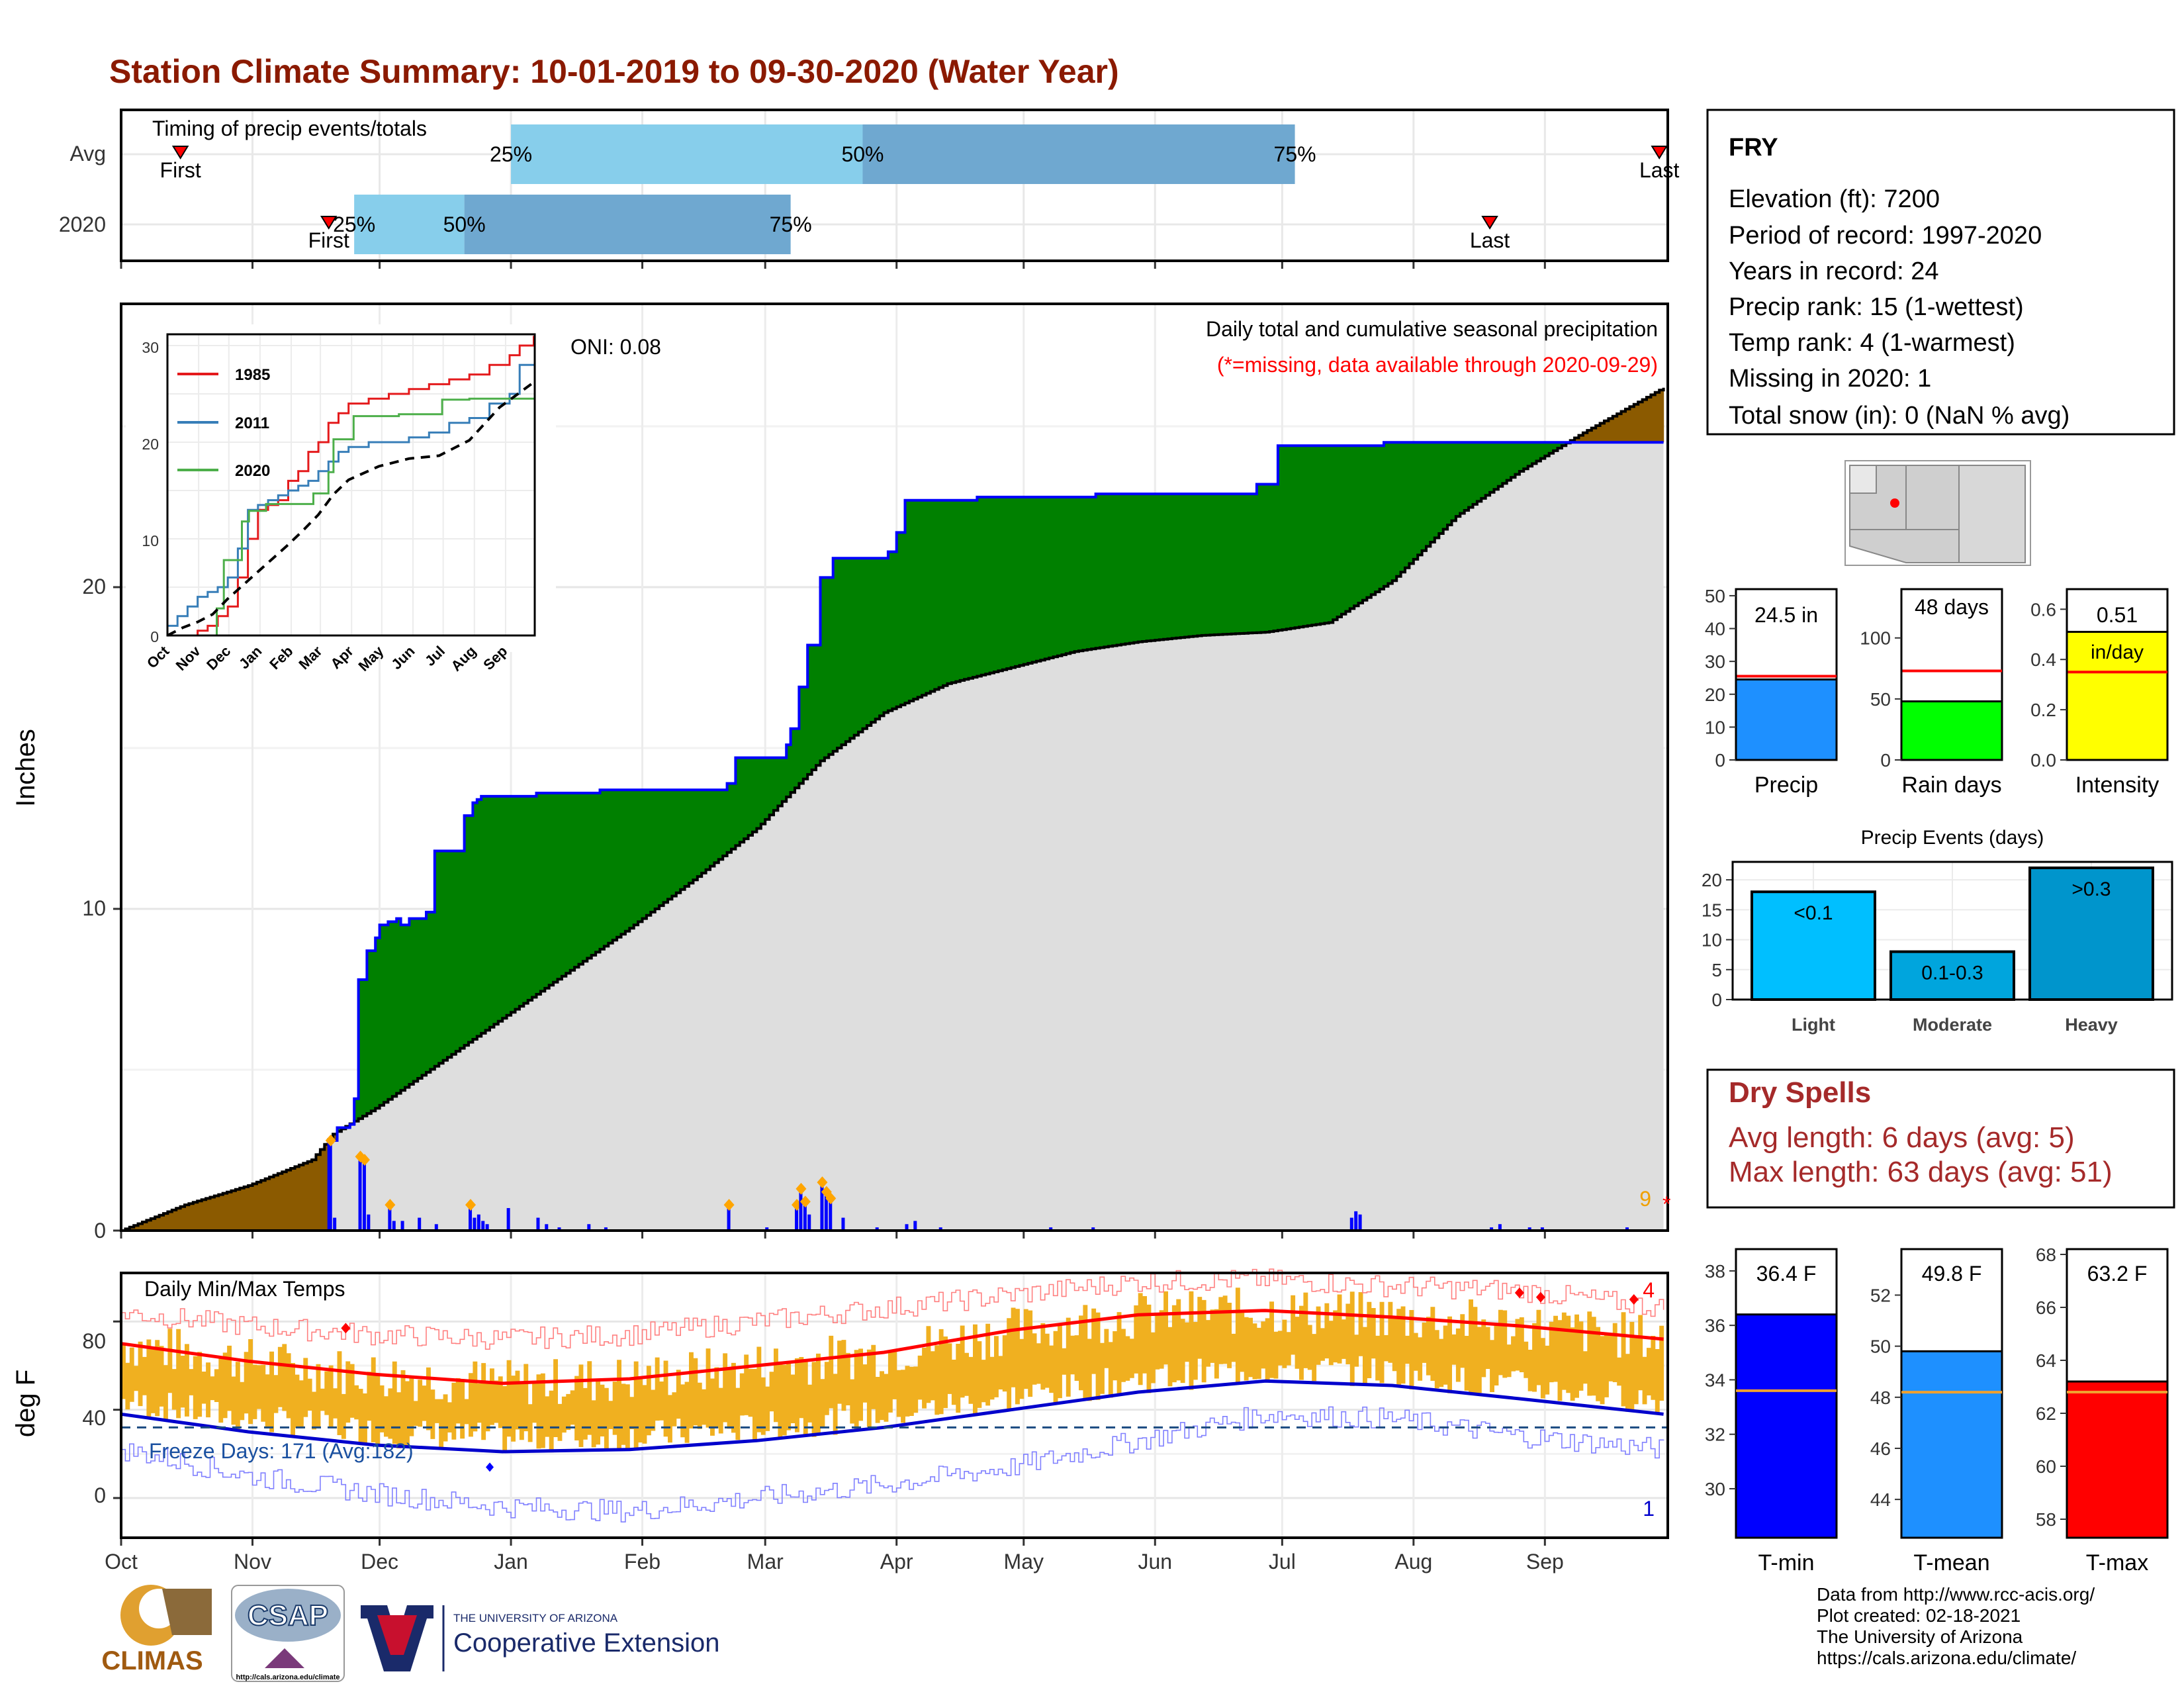  What do you see at coordinates (1952, 976) in the screenshot?
I see `events-bar-moderate` at bounding box center [1952, 976].